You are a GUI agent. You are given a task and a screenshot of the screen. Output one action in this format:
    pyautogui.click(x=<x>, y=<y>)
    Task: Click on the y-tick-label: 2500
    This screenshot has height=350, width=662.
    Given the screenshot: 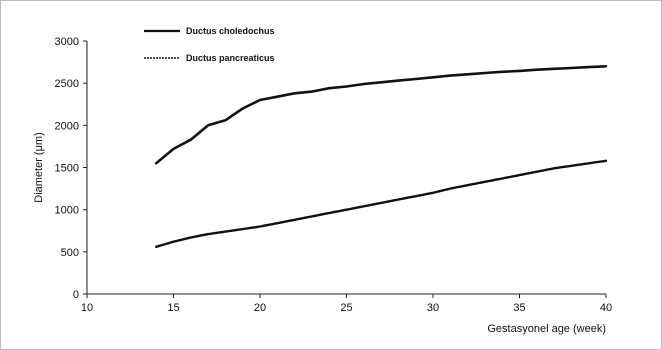 What is the action you would take?
    pyautogui.click(x=67, y=84)
    